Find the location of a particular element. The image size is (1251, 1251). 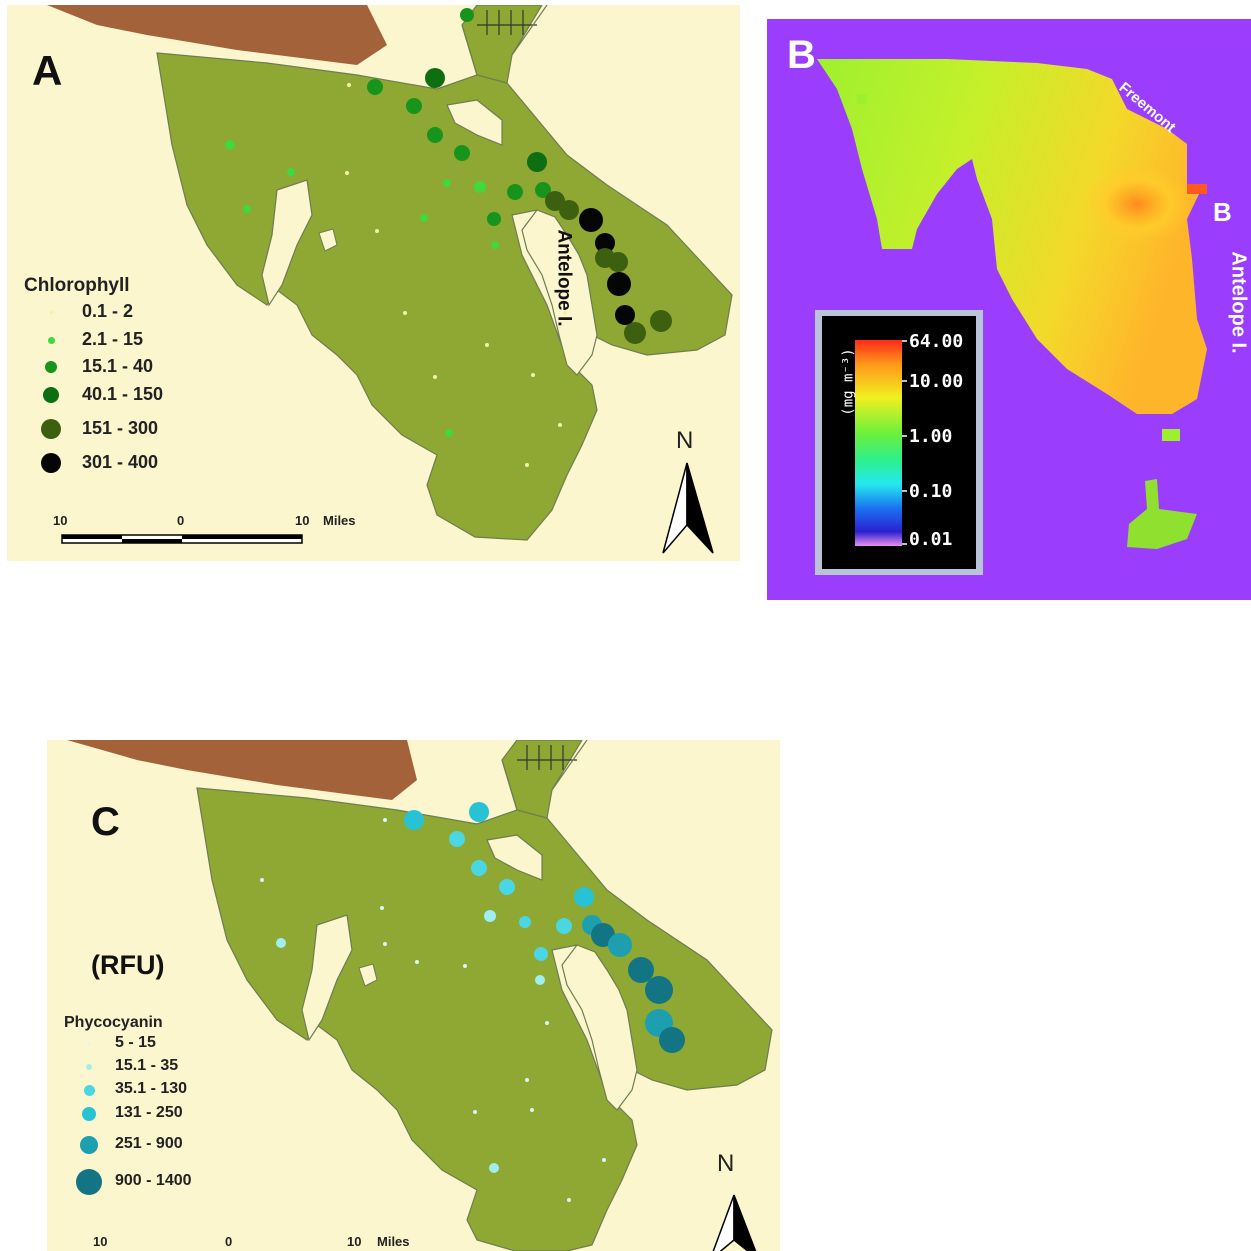

antelope-island-c is located at coordinates (599, 1027).